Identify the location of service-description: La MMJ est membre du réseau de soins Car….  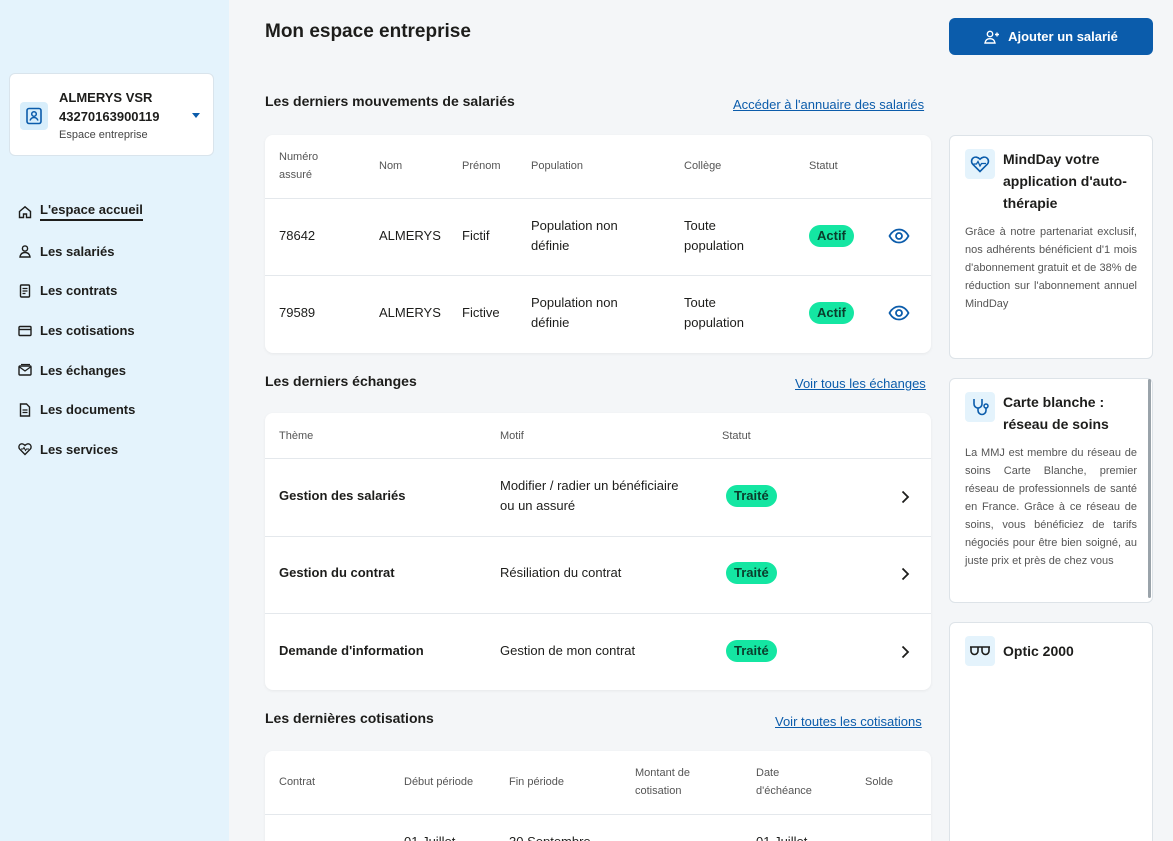
(1051, 507).